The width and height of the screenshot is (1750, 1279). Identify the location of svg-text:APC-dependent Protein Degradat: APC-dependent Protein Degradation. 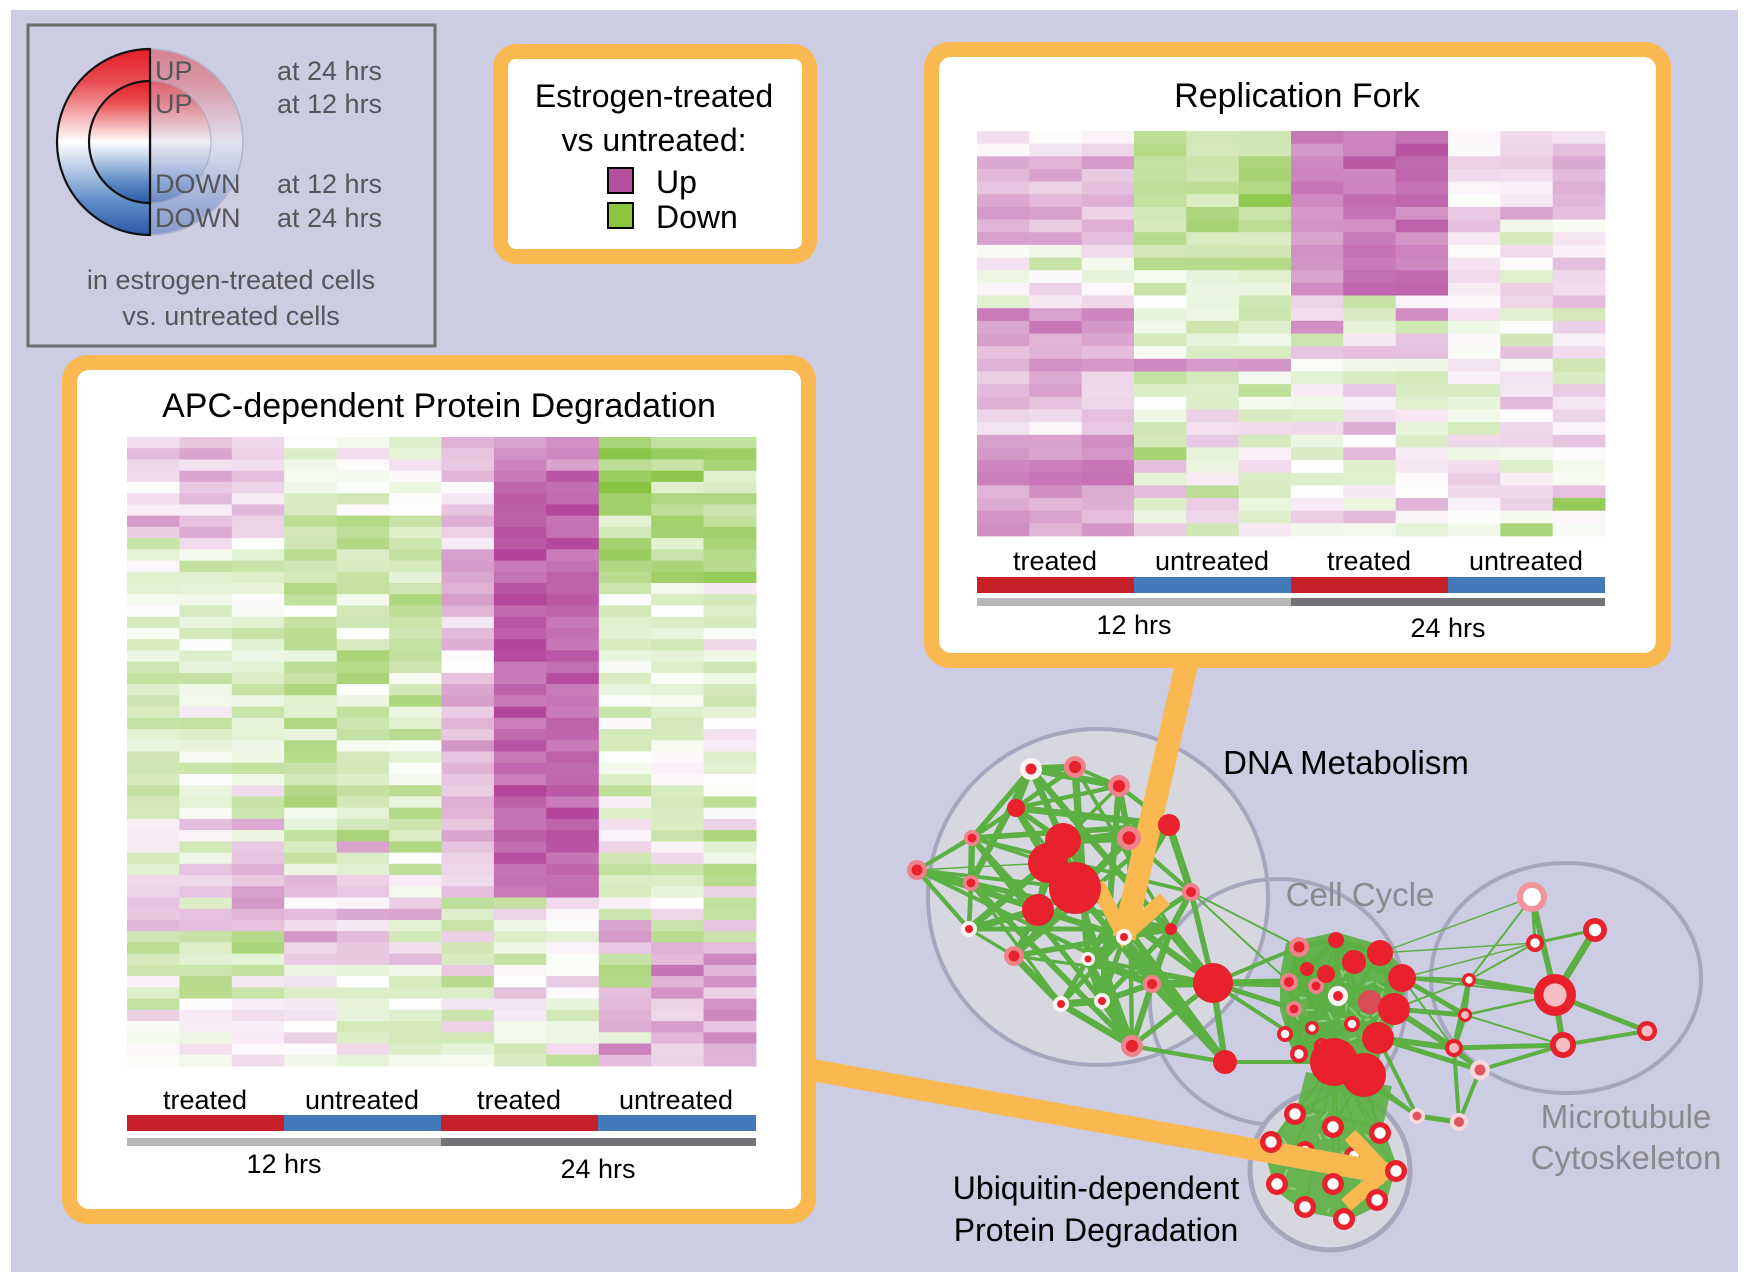
(439, 406).